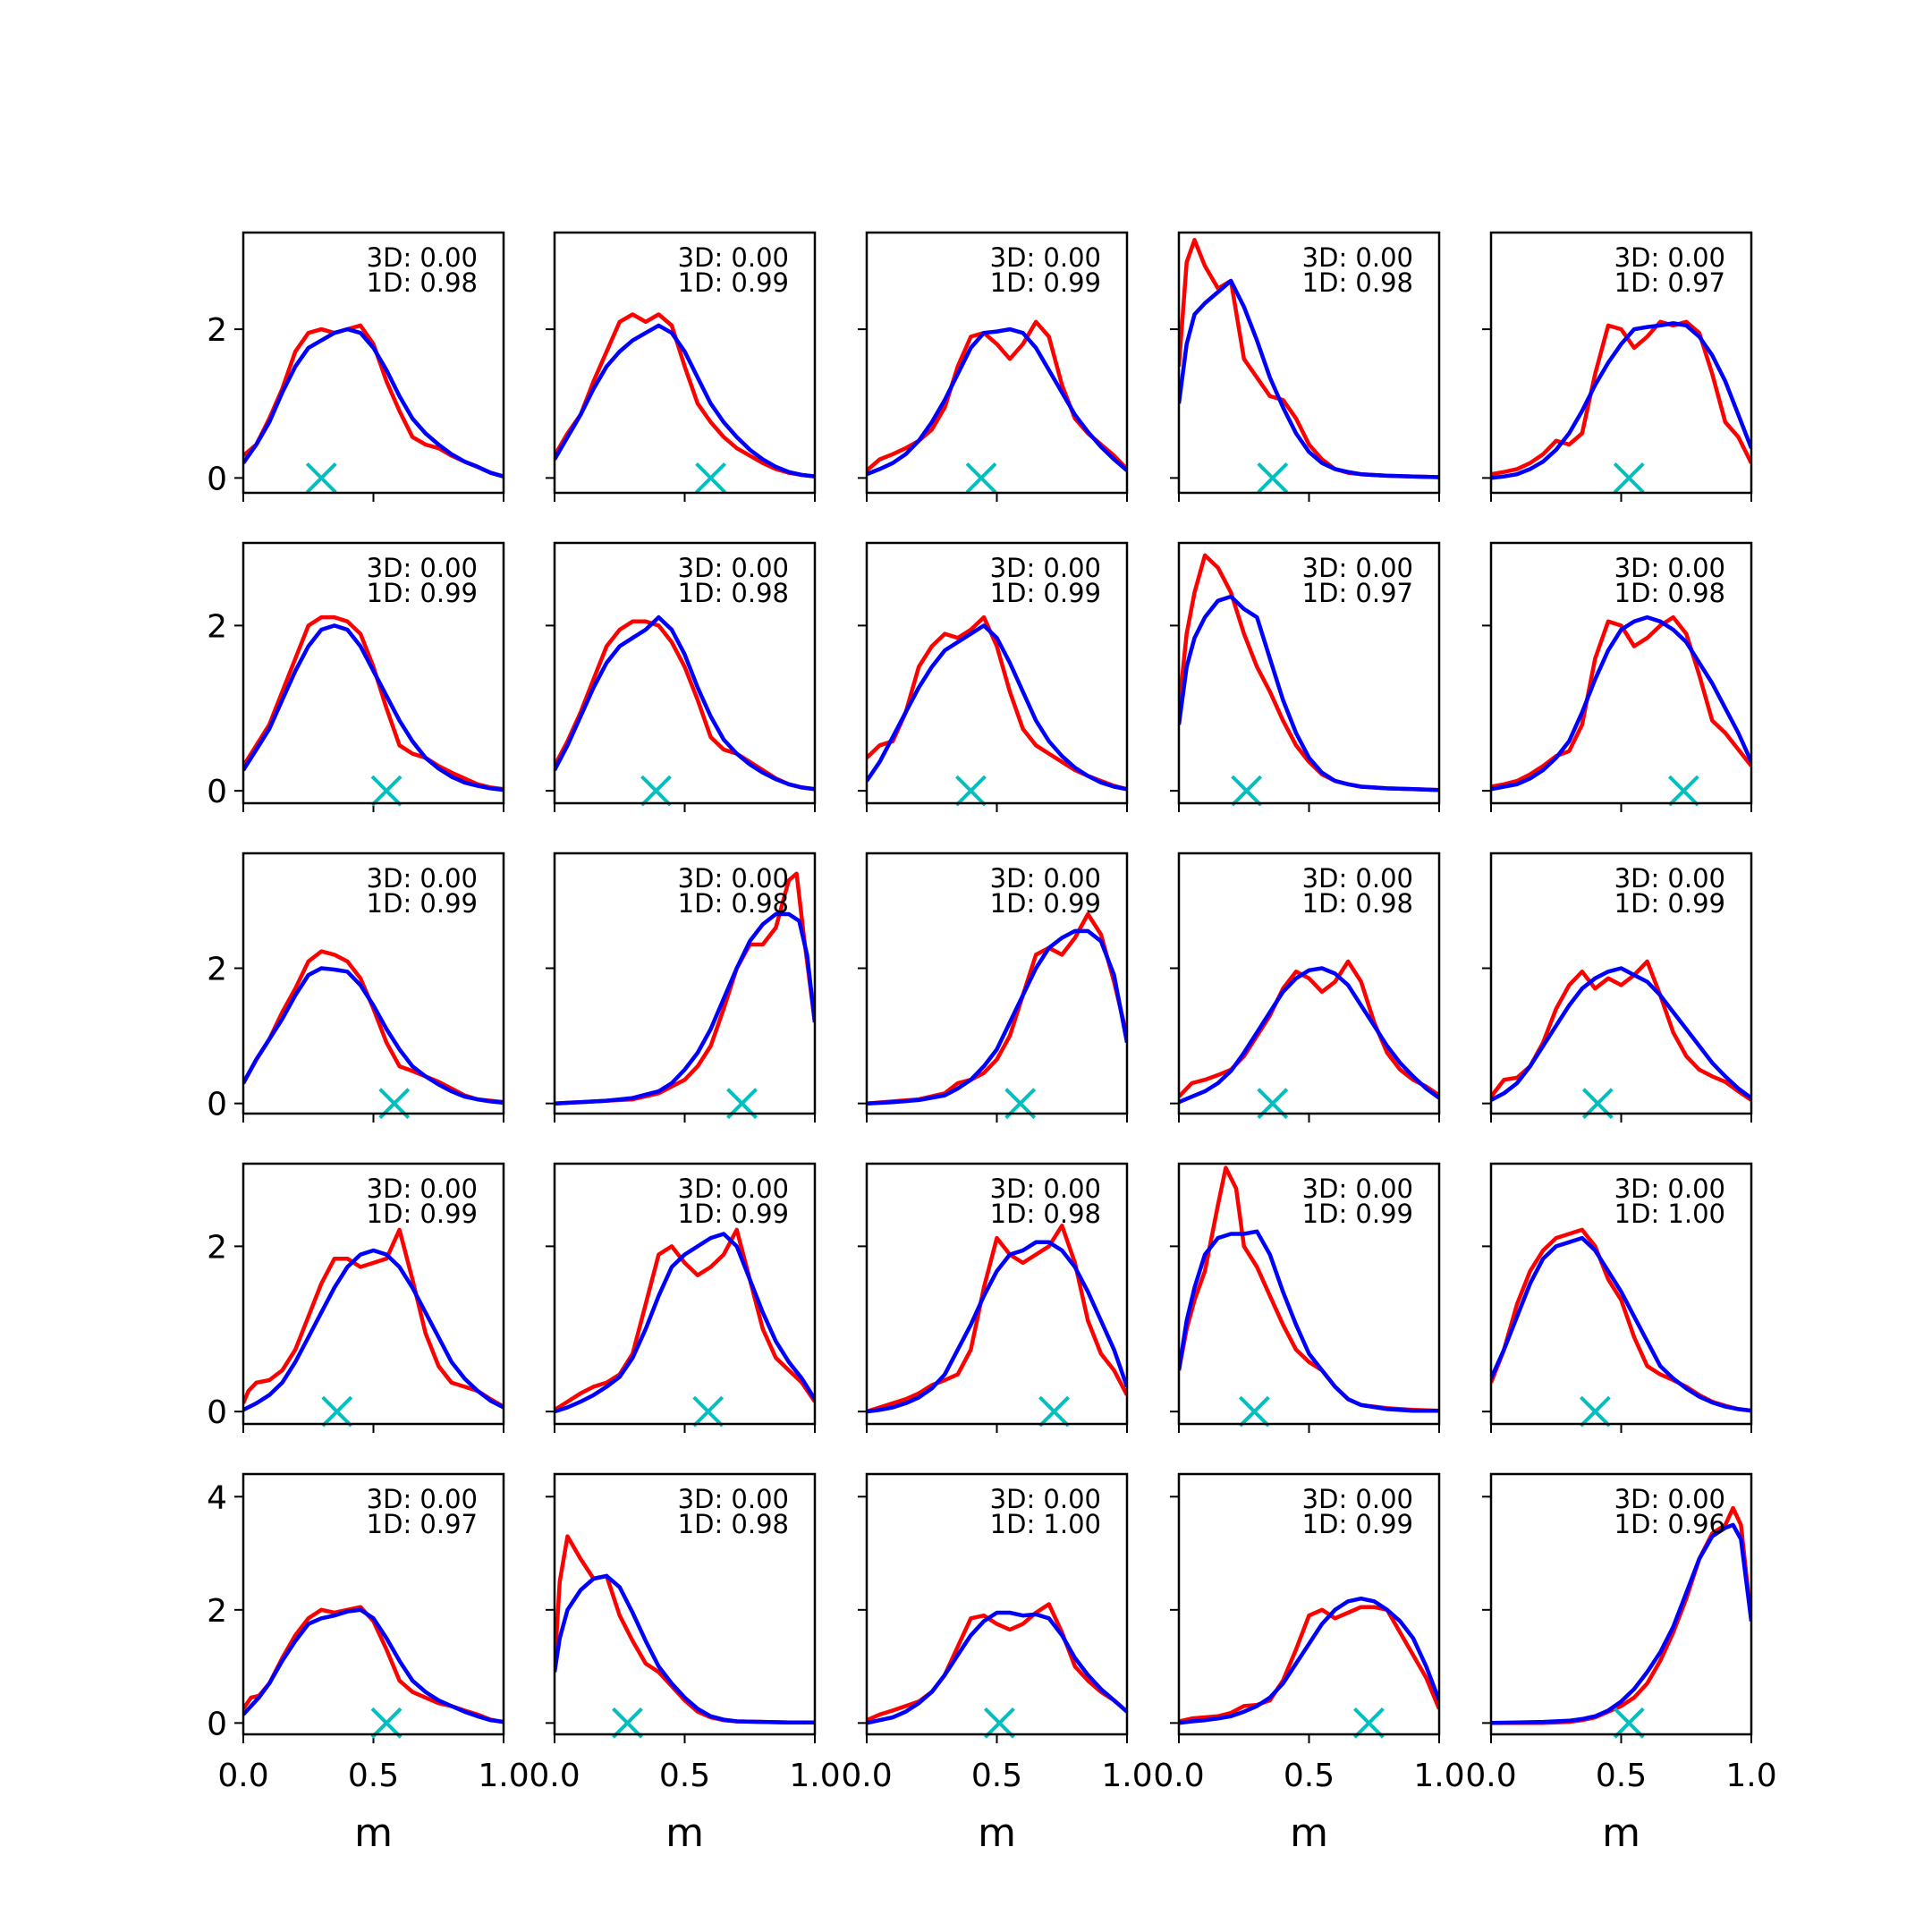 The height and width of the screenshot is (1932, 1932). What do you see at coordinates (1669, 1524) in the screenshot?
I see `annotation-1d: 1D: 0.96` at bounding box center [1669, 1524].